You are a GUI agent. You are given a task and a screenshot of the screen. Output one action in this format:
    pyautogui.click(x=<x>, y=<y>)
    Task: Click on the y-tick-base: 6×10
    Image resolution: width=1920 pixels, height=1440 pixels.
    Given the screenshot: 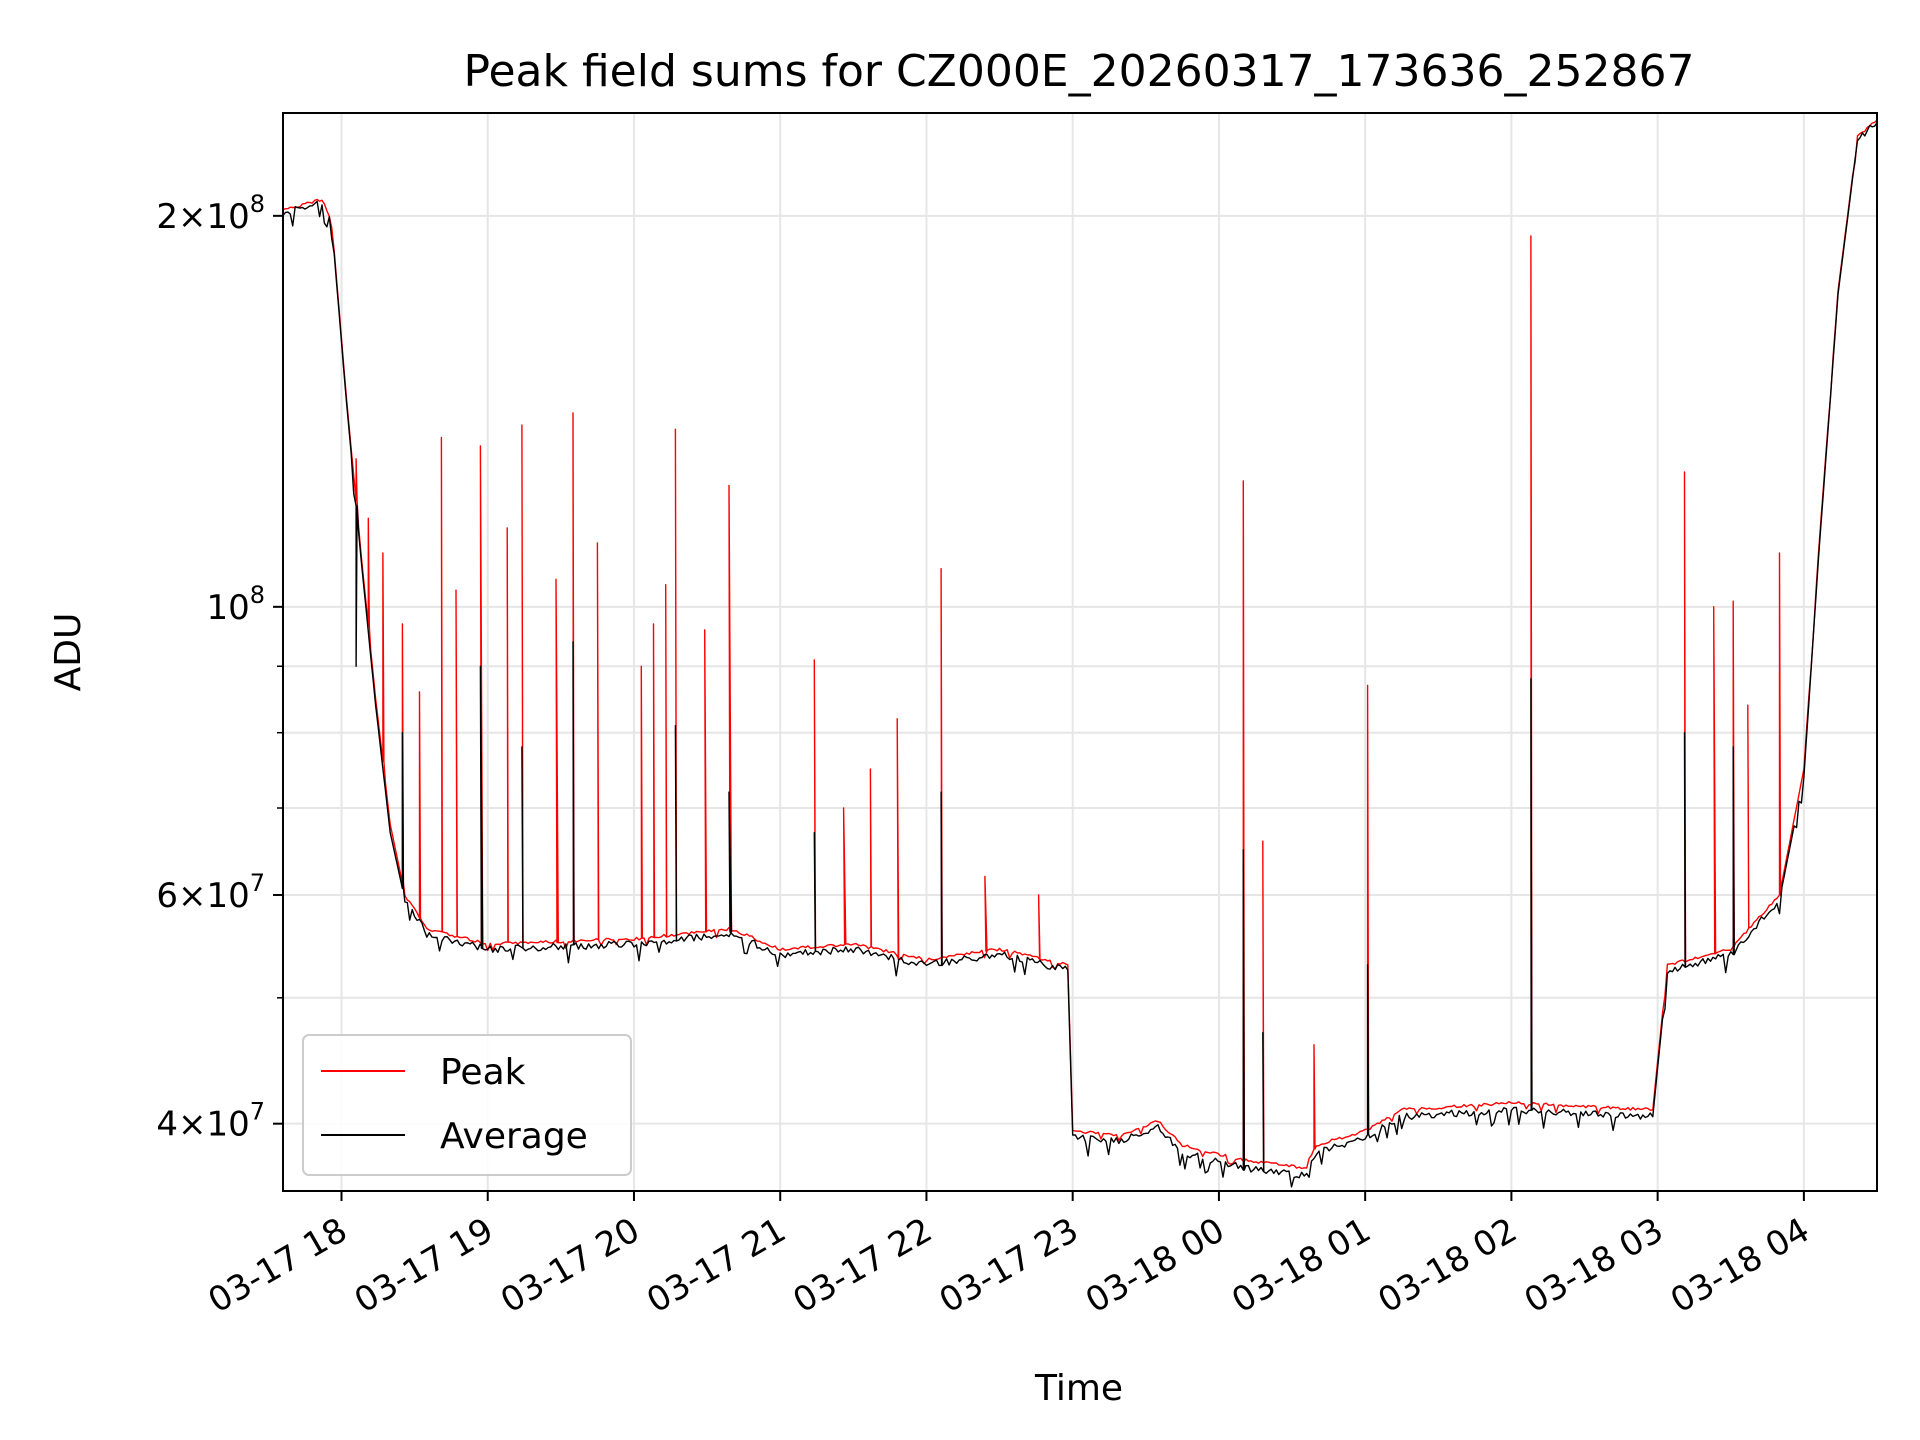 What is the action you would take?
    pyautogui.click(x=202, y=896)
    